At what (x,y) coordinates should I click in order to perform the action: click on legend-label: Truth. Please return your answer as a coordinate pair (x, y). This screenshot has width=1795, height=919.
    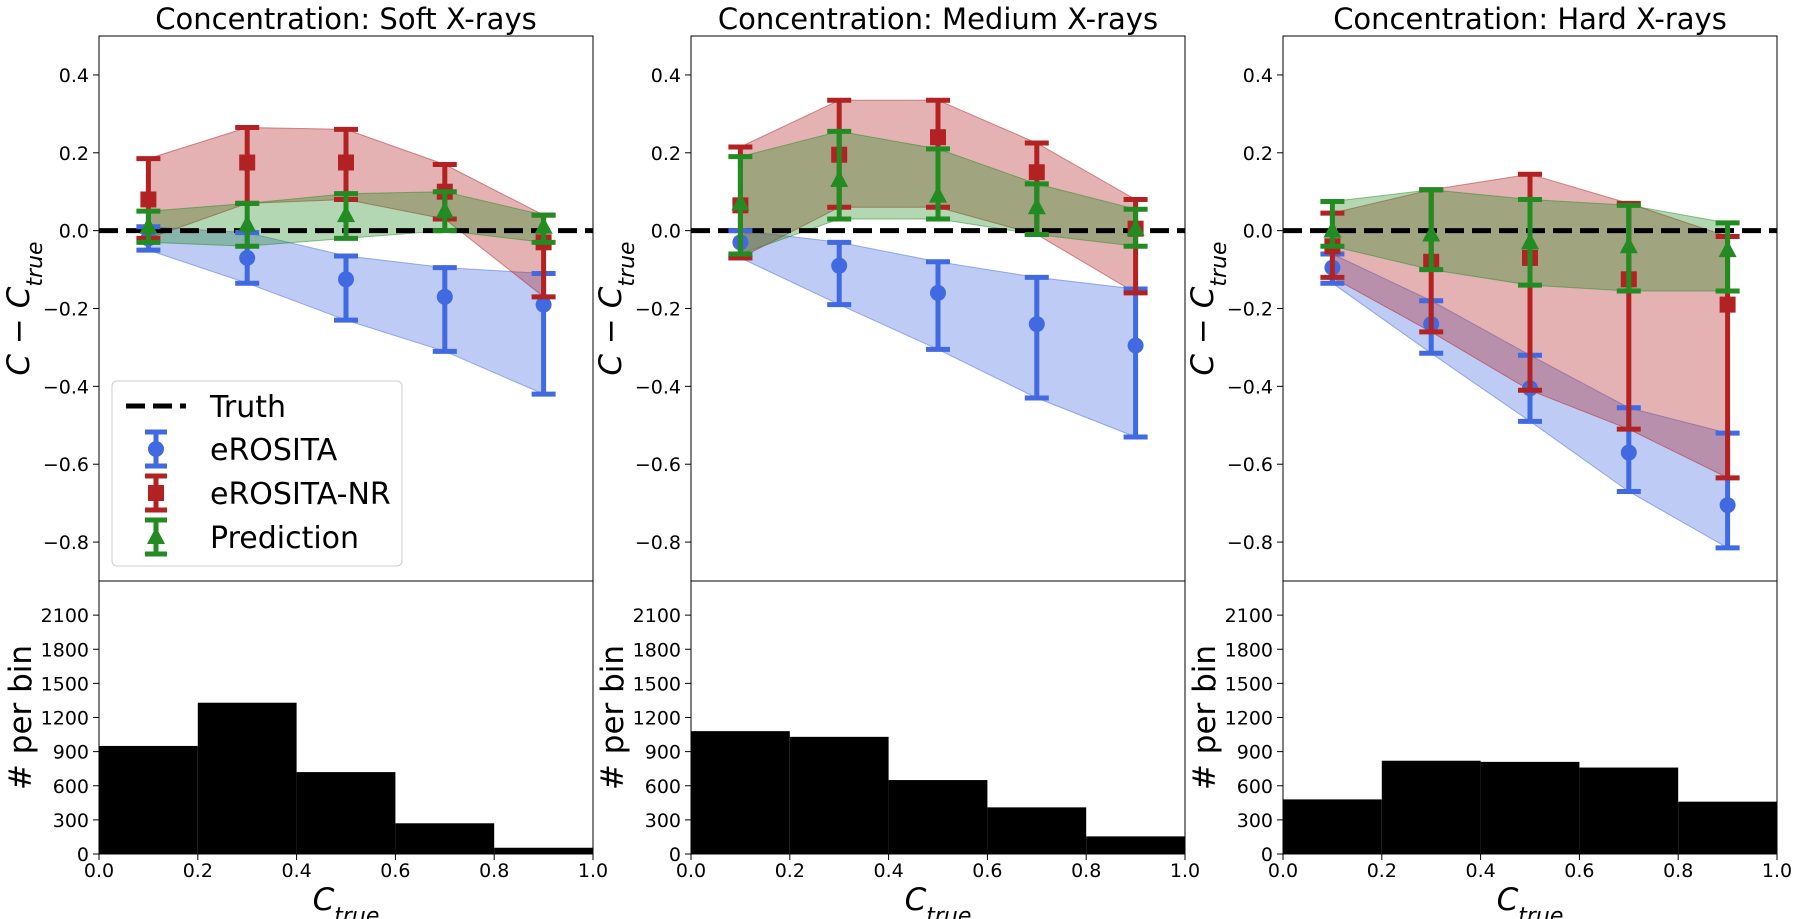
    Looking at the image, I should click on (247, 407).